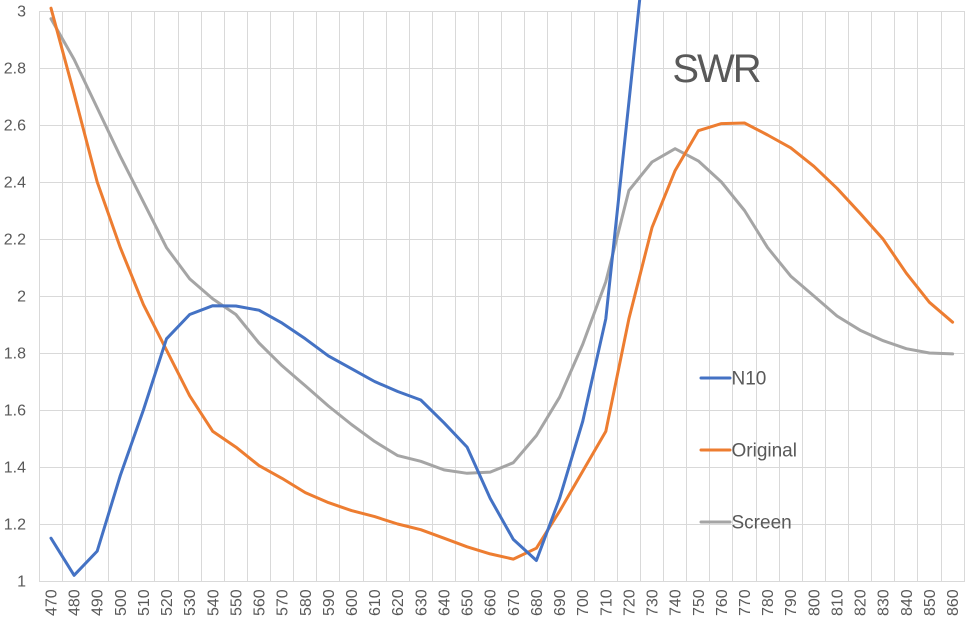 This screenshot has width=975, height=617. I want to click on svg-text: 650, so click(468, 602).